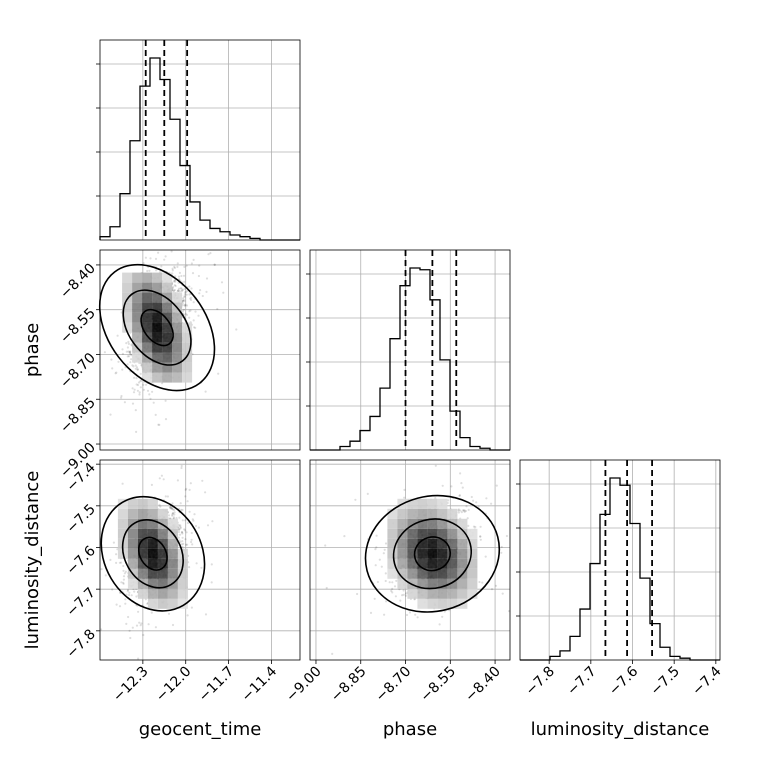  What do you see at coordinates (78, 326) in the screenshot?
I see `y-tick-label-phase: −8.55` at bounding box center [78, 326].